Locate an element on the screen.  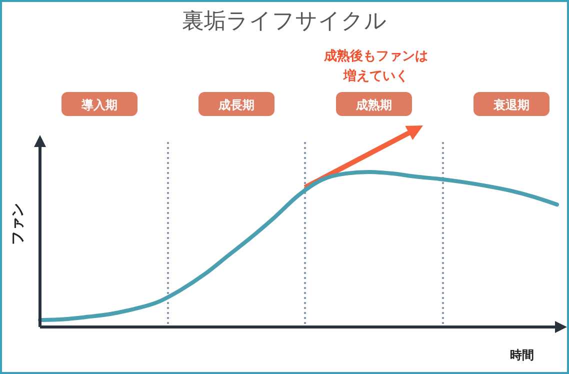
text: 成熟後もファンは is located at coordinates (375, 56).